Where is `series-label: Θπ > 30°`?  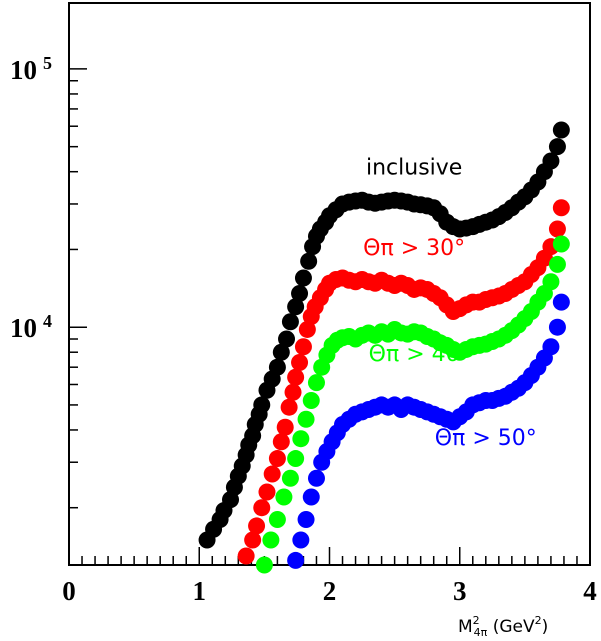 series-label: Θπ > 30° is located at coordinates (414, 248).